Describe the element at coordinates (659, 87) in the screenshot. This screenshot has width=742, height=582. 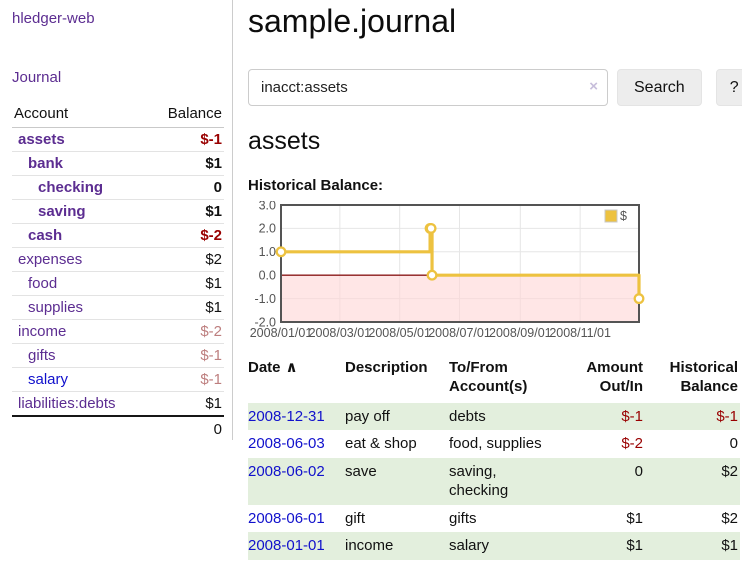
I see `search-button: Search` at that location.